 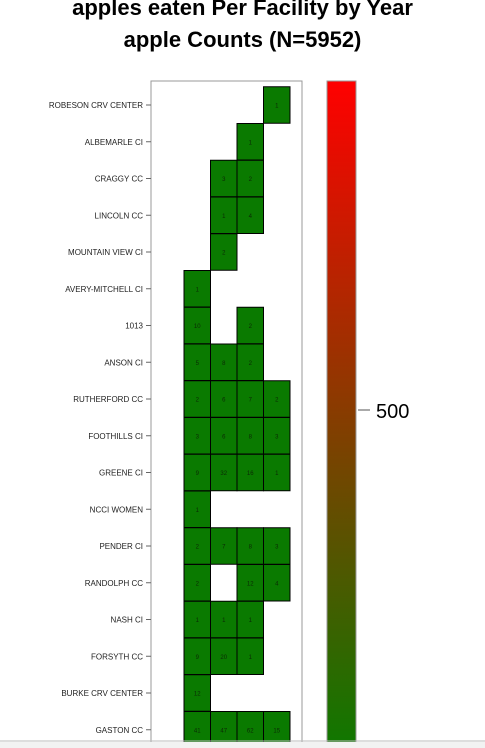 What do you see at coordinates (121, 473) in the screenshot?
I see `row-label: GREENE CI` at bounding box center [121, 473].